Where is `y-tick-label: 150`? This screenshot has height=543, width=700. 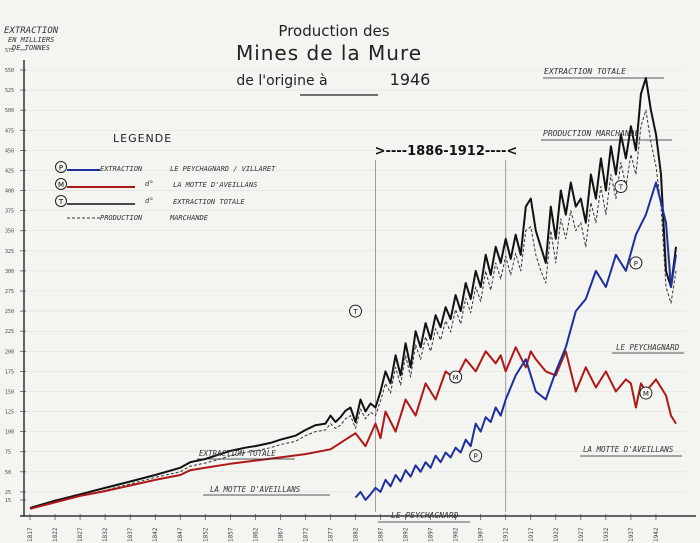
y-tick-label: 150 is located at coordinates (9, 392).